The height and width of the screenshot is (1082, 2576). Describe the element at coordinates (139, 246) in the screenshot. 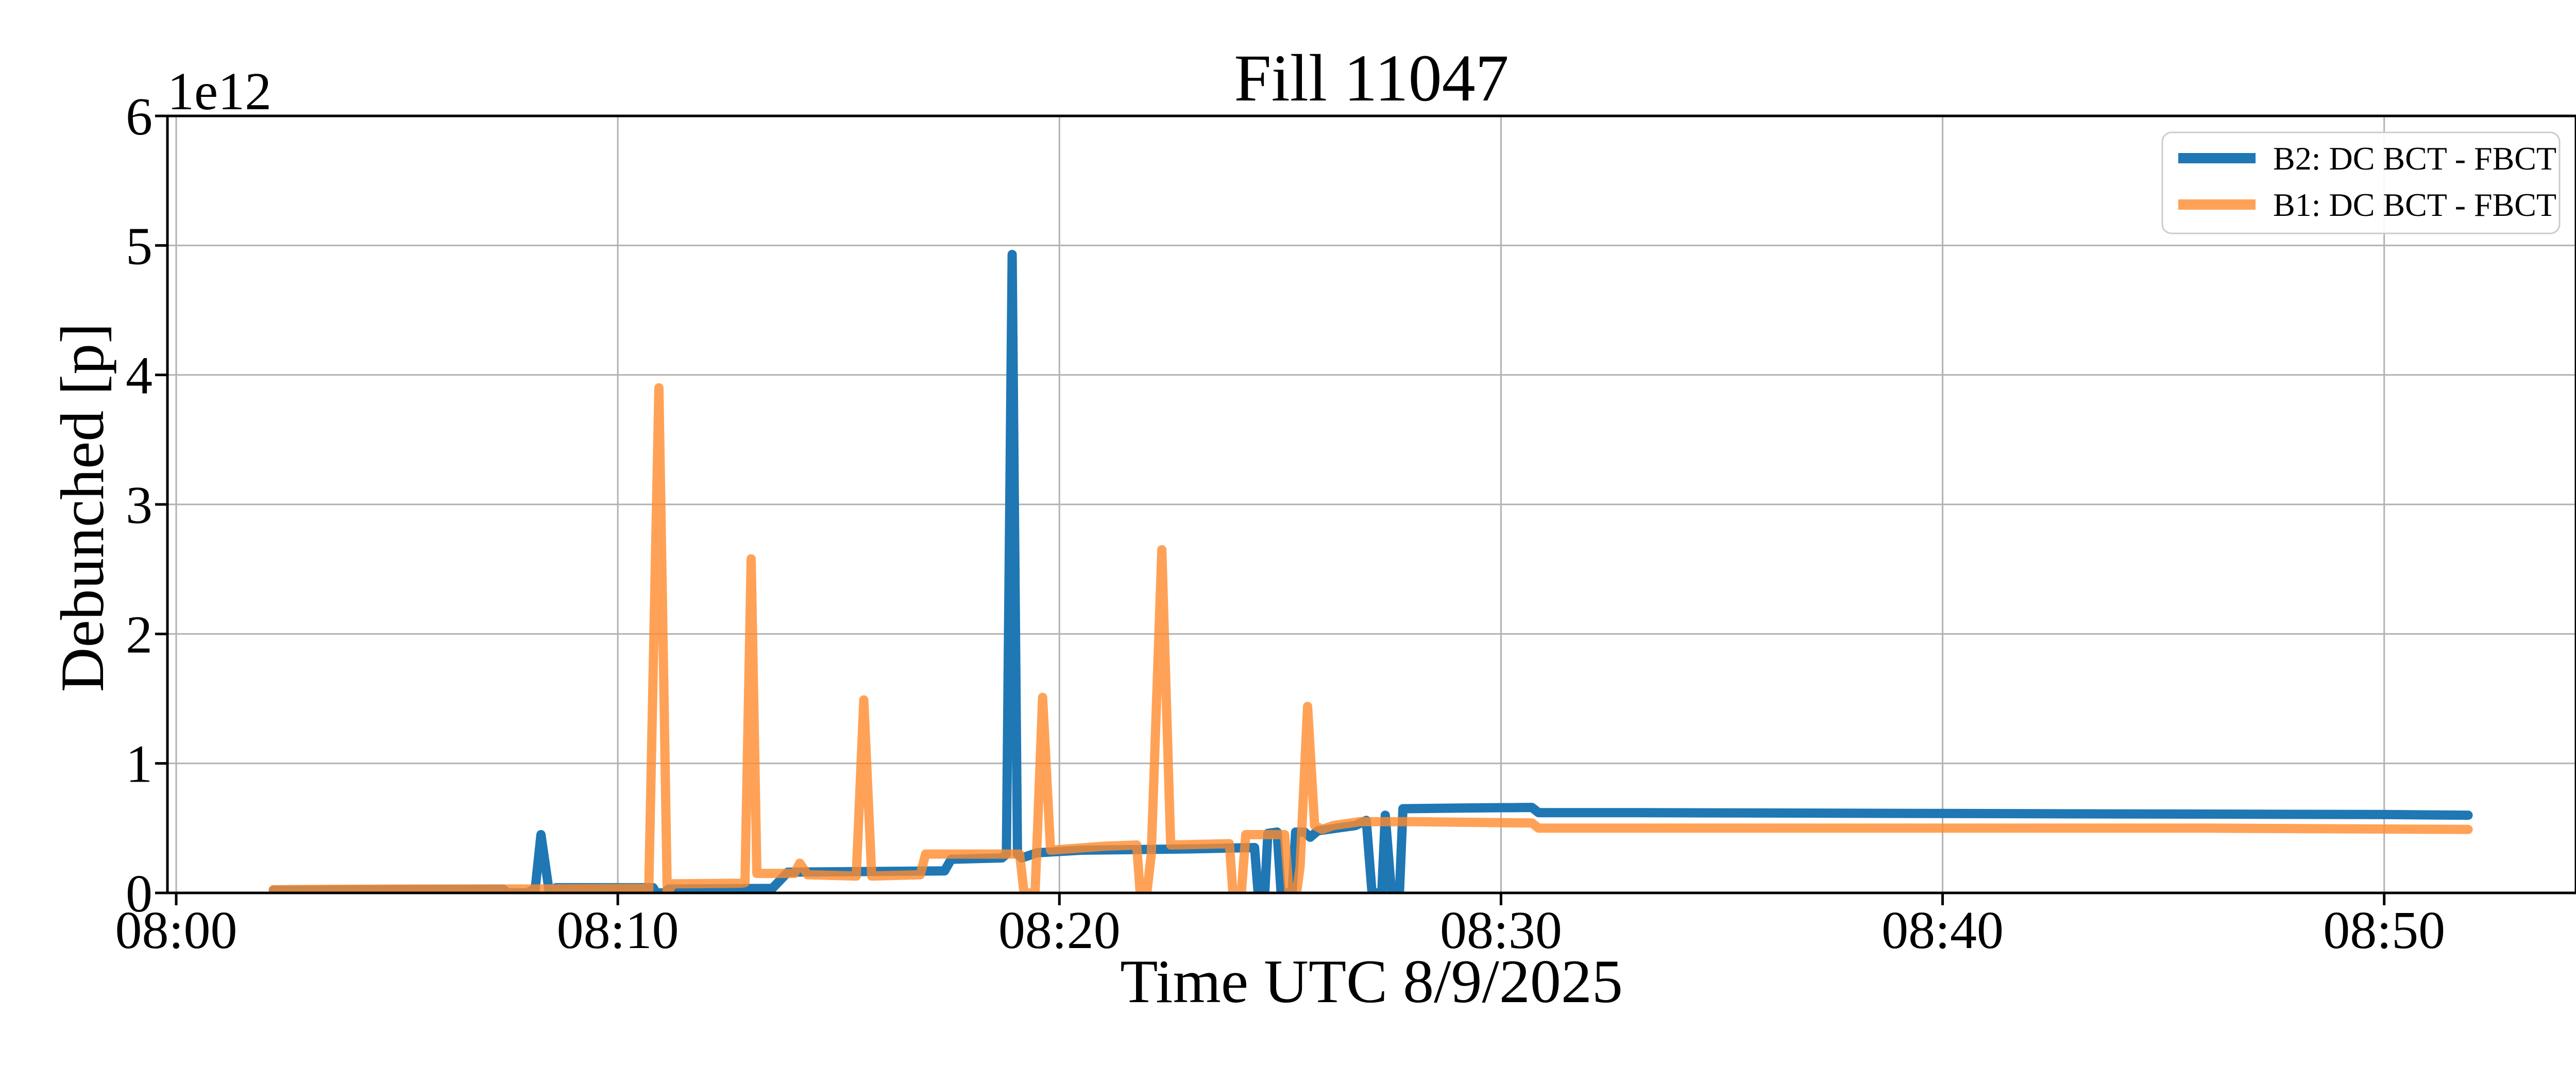

I see `y-tick-label: 5` at that location.